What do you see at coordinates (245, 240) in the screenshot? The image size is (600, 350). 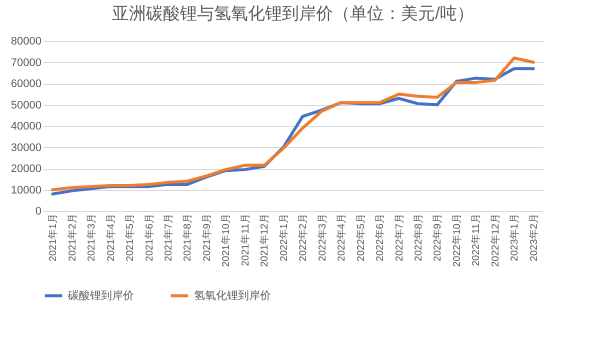 I see `x-tick-label: 2021年11月` at bounding box center [245, 240].